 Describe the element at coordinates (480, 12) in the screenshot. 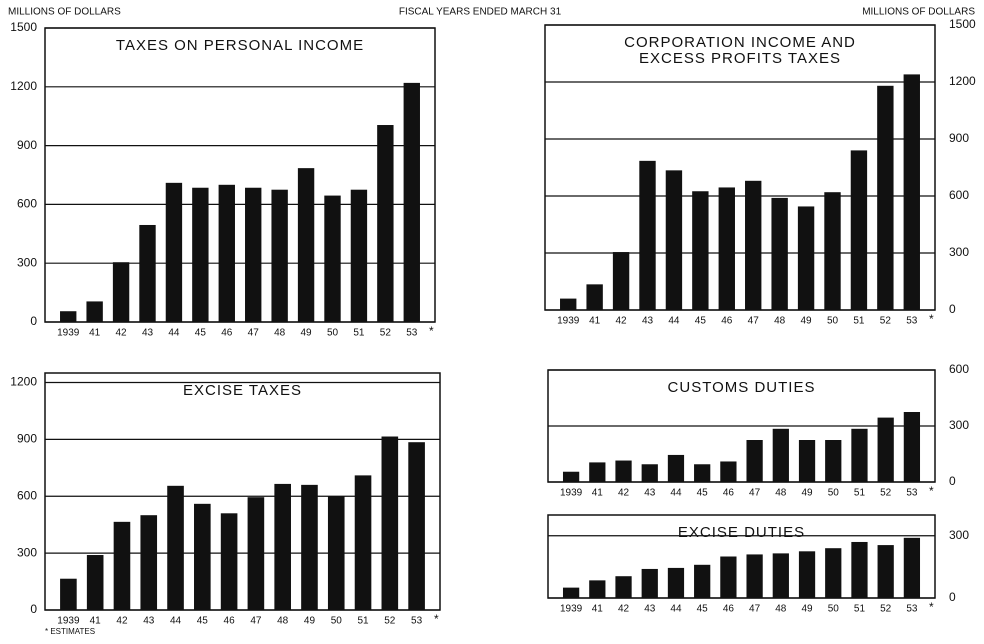

I see `header: FISCAL YEARS ENDED MARCH 31` at that location.